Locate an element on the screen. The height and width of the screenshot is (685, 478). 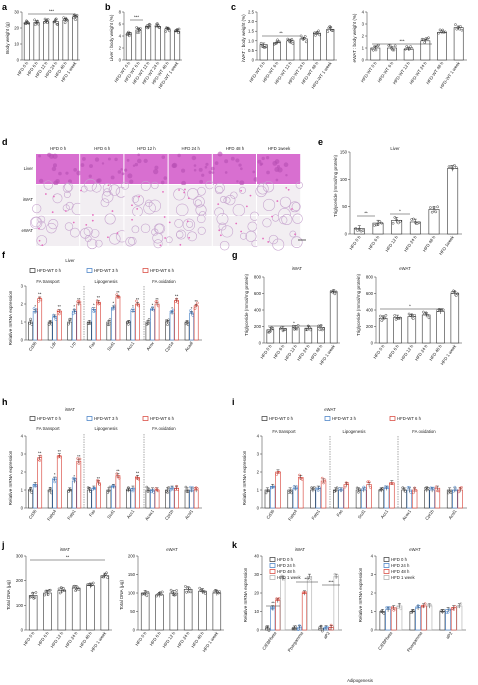
x-tick-label: Acox is located at coordinates (150, 345).